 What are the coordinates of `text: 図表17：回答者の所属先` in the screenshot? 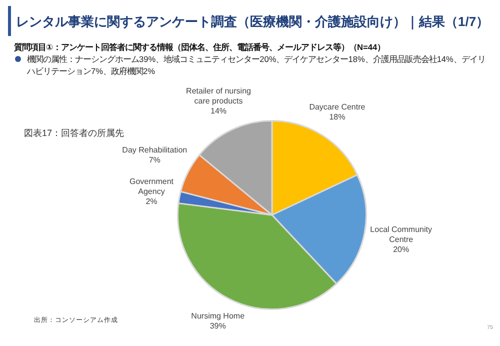 It's located at (74, 133).